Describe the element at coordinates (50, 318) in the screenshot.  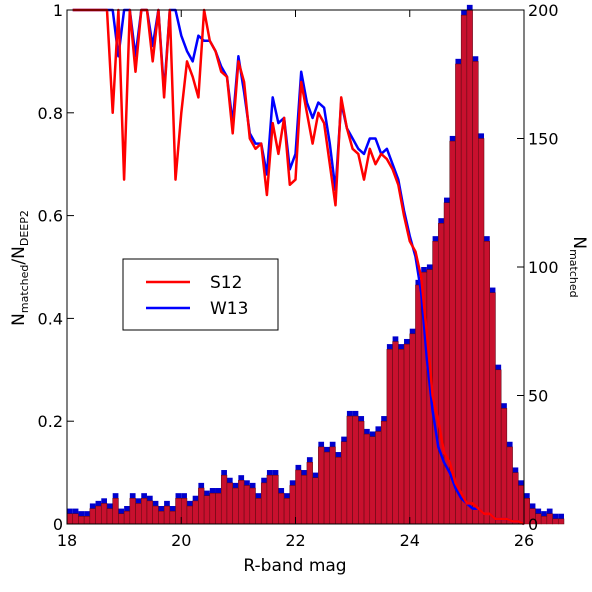
I see `y-left-tick-label: 0.4` at that location.